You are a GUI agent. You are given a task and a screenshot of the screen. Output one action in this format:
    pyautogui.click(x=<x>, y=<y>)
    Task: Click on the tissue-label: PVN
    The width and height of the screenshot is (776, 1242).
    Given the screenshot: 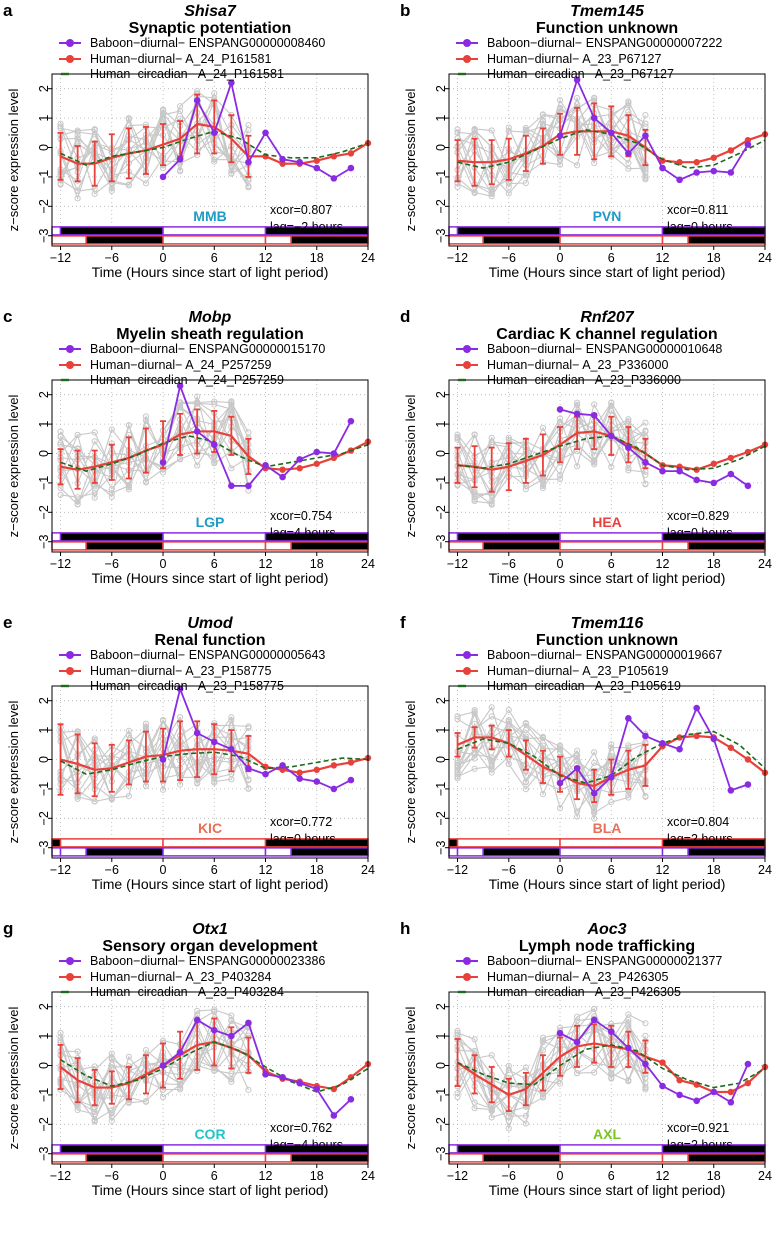 What is the action you would take?
    pyautogui.click(x=607, y=216)
    